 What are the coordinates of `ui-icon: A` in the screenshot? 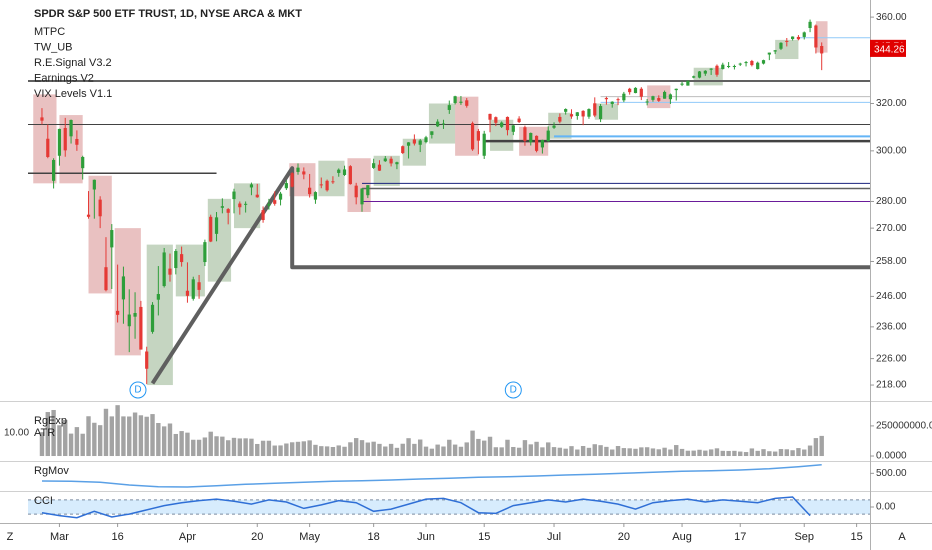 It's located at (902, 537).